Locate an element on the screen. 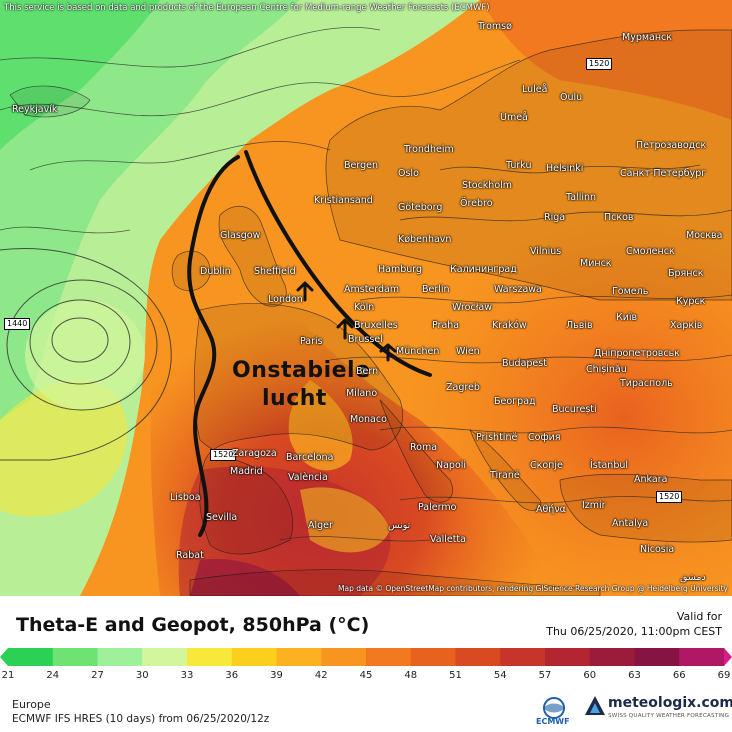 The width and height of the screenshot is (732, 732). city-label: Гомель is located at coordinates (630, 291).